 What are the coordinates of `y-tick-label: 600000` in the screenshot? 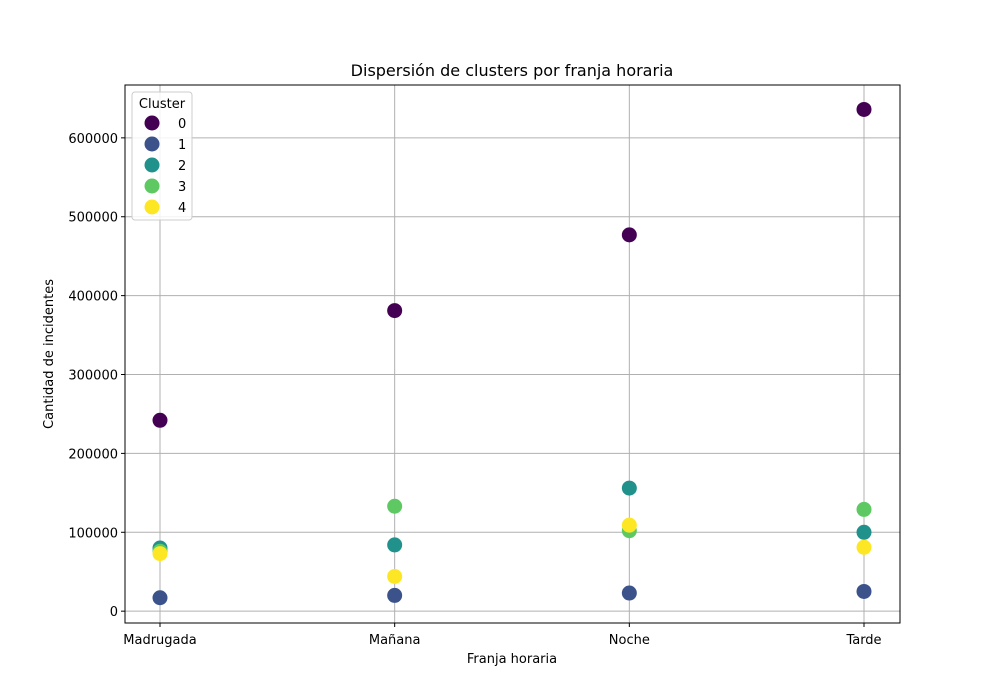 It's located at (93, 139).